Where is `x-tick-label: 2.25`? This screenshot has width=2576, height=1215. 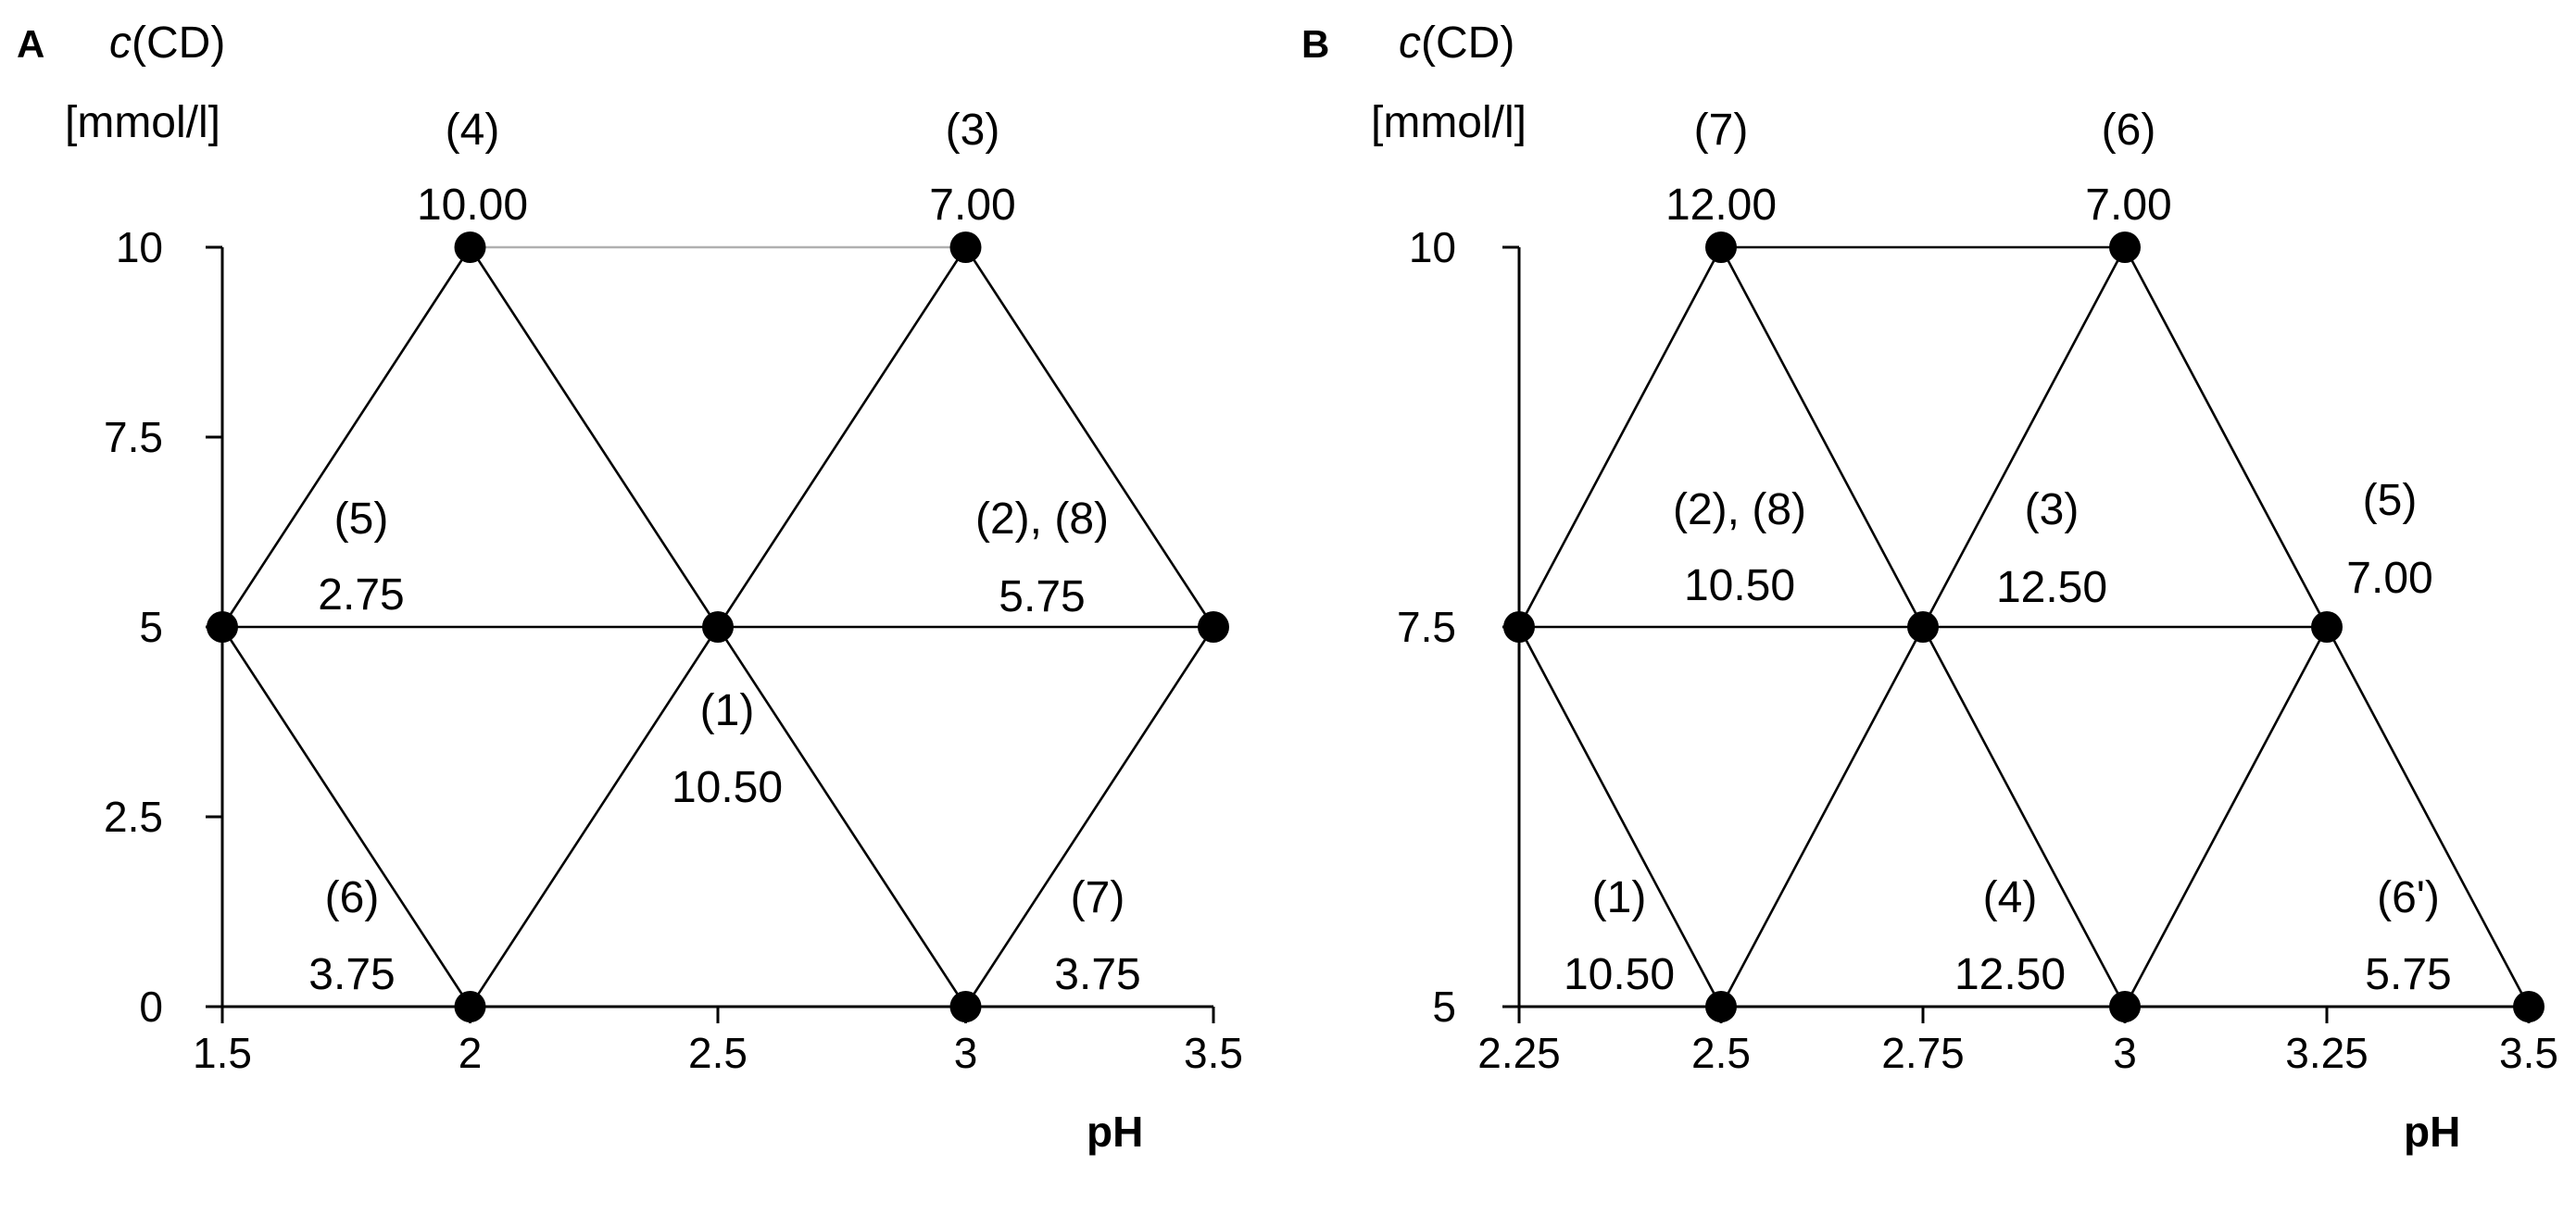 x-tick-label: 2.25 is located at coordinates (1519, 1053).